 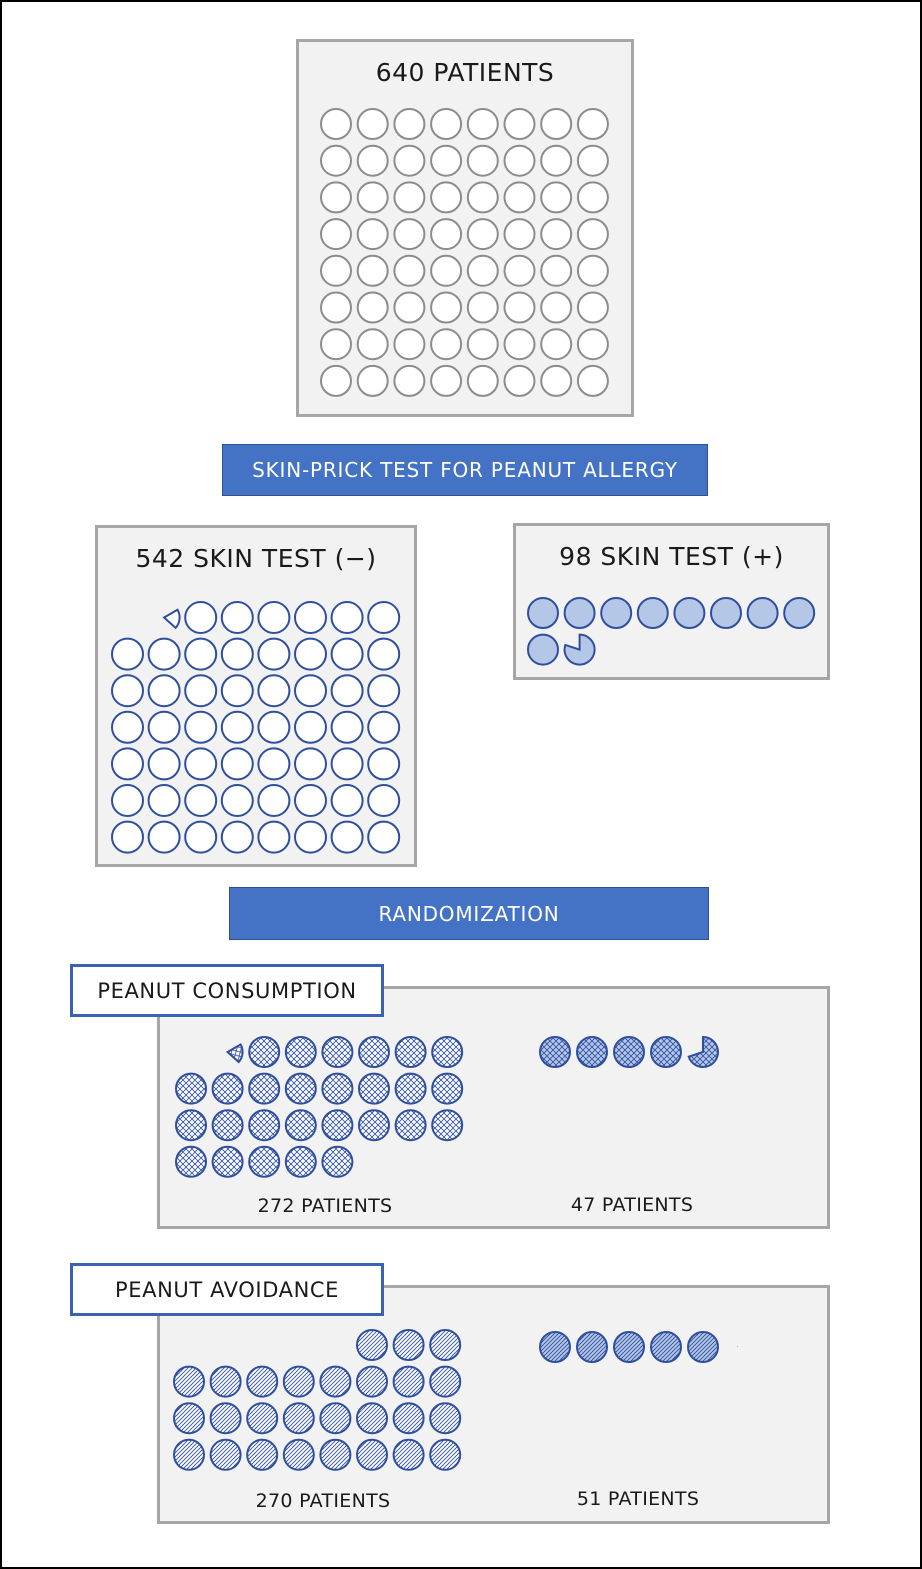 What do you see at coordinates (671, 556) in the screenshot?
I see `skin-test-positive-title: 98 SKIN TEST (+)` at bounding box center [671, 556].